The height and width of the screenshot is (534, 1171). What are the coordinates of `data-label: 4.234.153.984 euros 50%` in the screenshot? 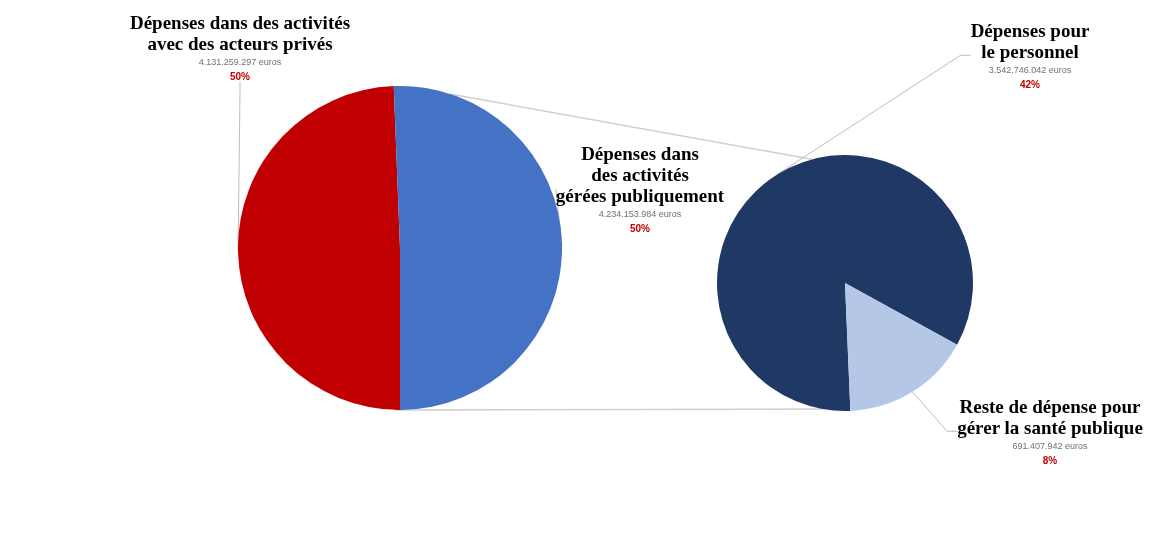 It's located at (640, 221).